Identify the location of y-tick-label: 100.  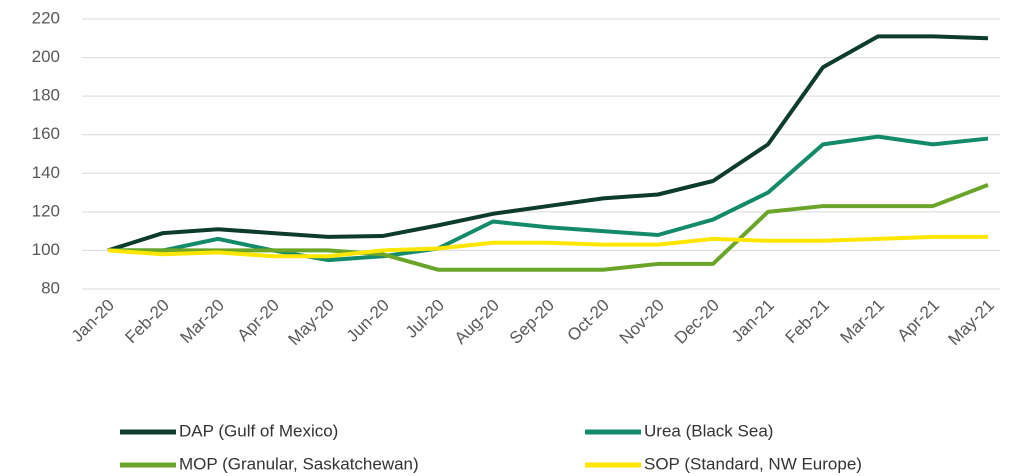
(46, 249).